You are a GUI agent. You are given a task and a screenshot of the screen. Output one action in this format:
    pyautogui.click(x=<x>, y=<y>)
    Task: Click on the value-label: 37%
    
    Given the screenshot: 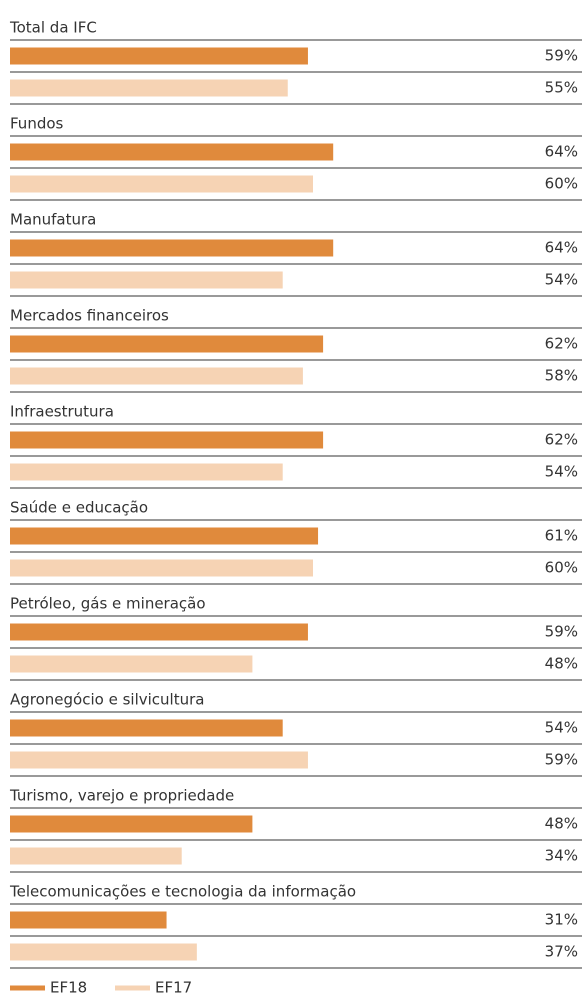 What is the action you would take?
    pyautogui.click(x=561, y=952)
    